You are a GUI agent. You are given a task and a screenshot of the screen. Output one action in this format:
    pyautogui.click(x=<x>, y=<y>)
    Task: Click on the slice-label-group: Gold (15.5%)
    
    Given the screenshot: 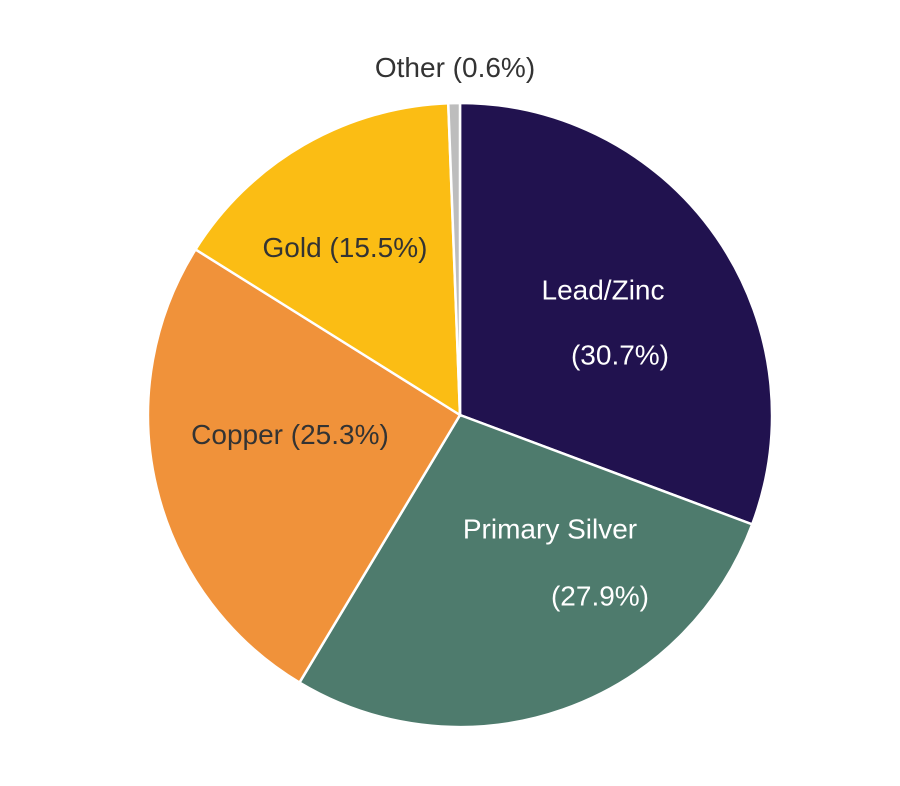 What is the action you would take?
    pyautogui.click(x=345, y=247)
    